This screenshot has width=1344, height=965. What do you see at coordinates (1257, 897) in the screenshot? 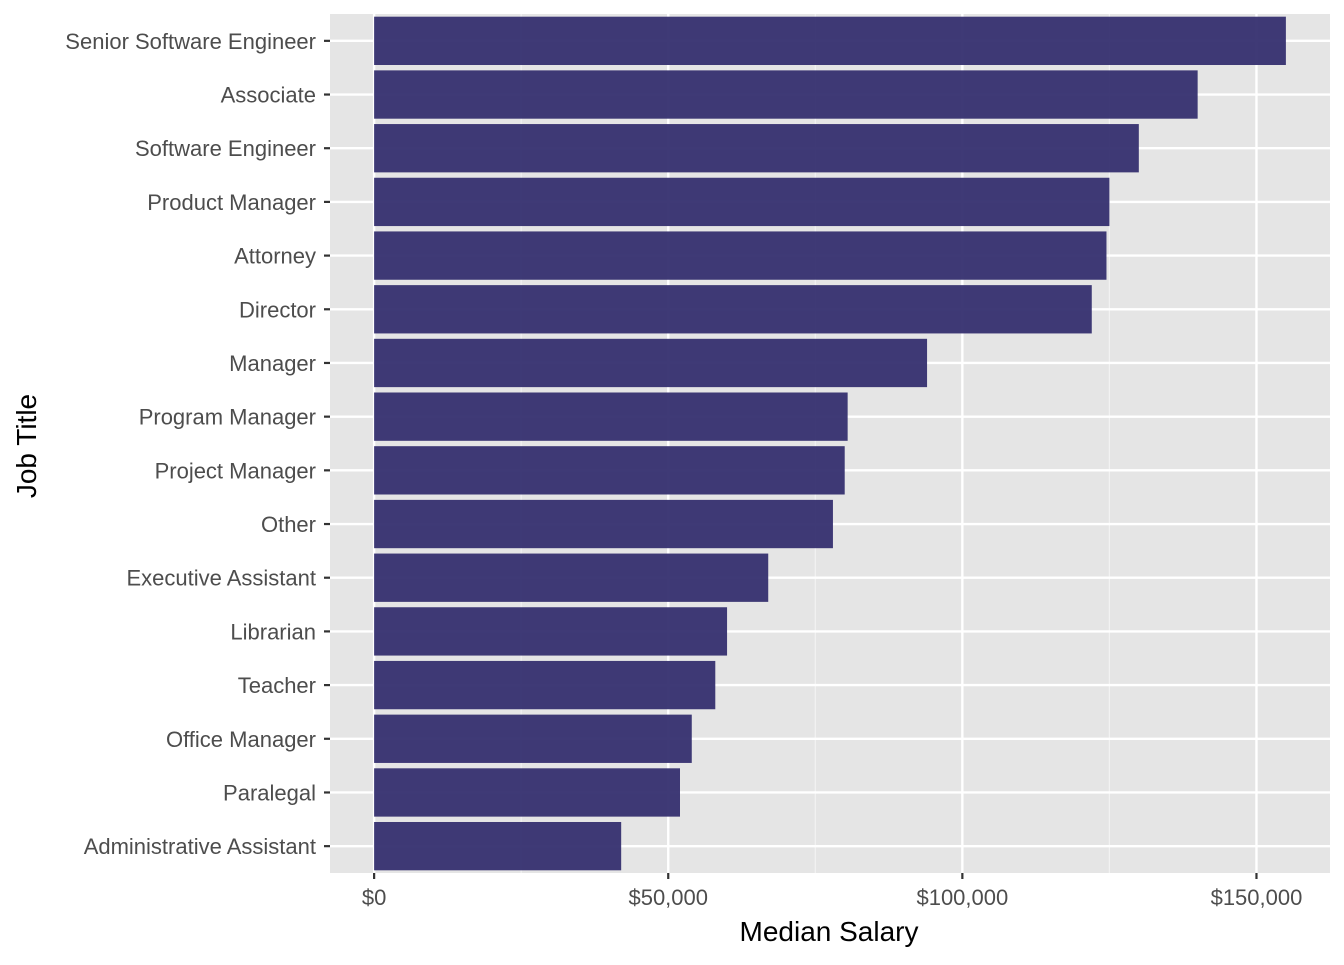
I see `x-tick-label: $150,000` at bounding box center [1257, 897].